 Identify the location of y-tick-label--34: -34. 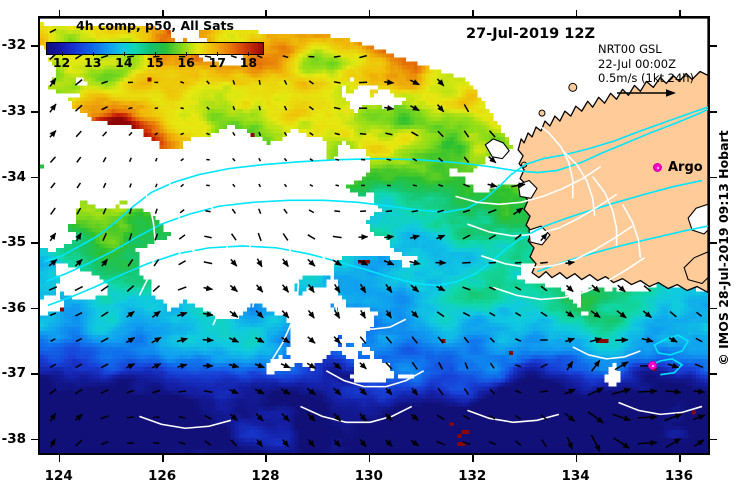
(13, 176).